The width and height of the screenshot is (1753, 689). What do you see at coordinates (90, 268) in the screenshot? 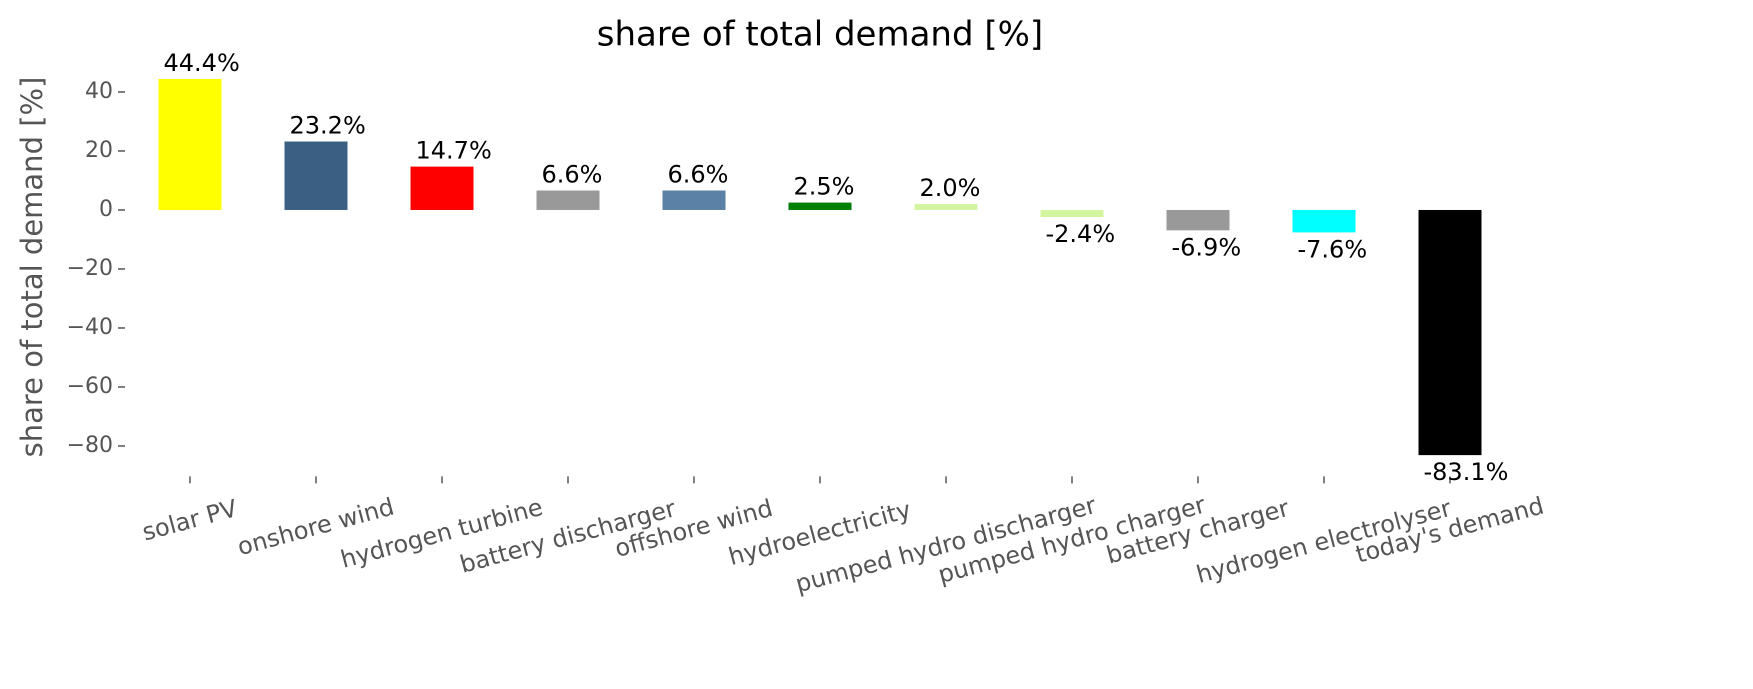
I see `y-tick-label: −20` at bounding box center [90, 268].